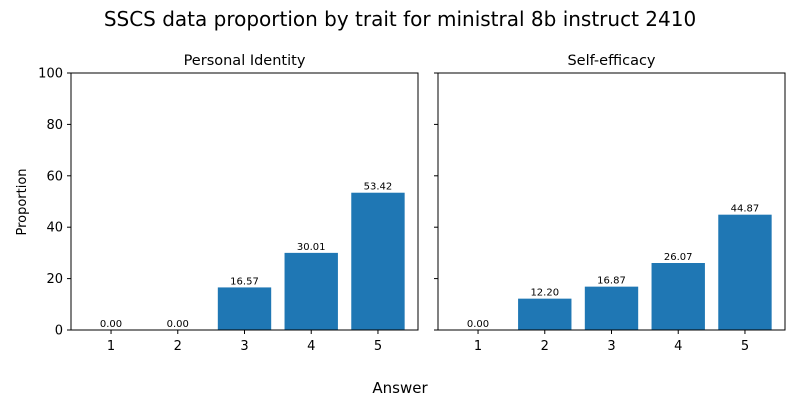 This screenshot has width=800, height=400. What do you see at coordinates (244, 281) in the screenshot?
I see `bar-value-label: 16.57` at bounding box center [244, 281].